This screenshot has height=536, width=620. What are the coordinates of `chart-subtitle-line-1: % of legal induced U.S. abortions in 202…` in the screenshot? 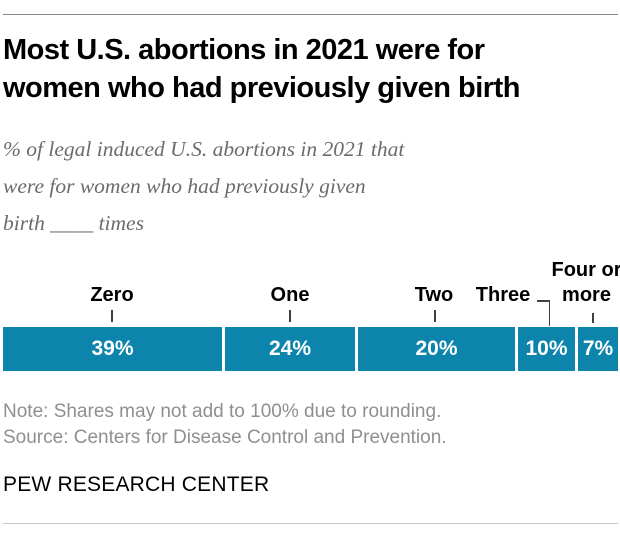 It's located at (204, 149).